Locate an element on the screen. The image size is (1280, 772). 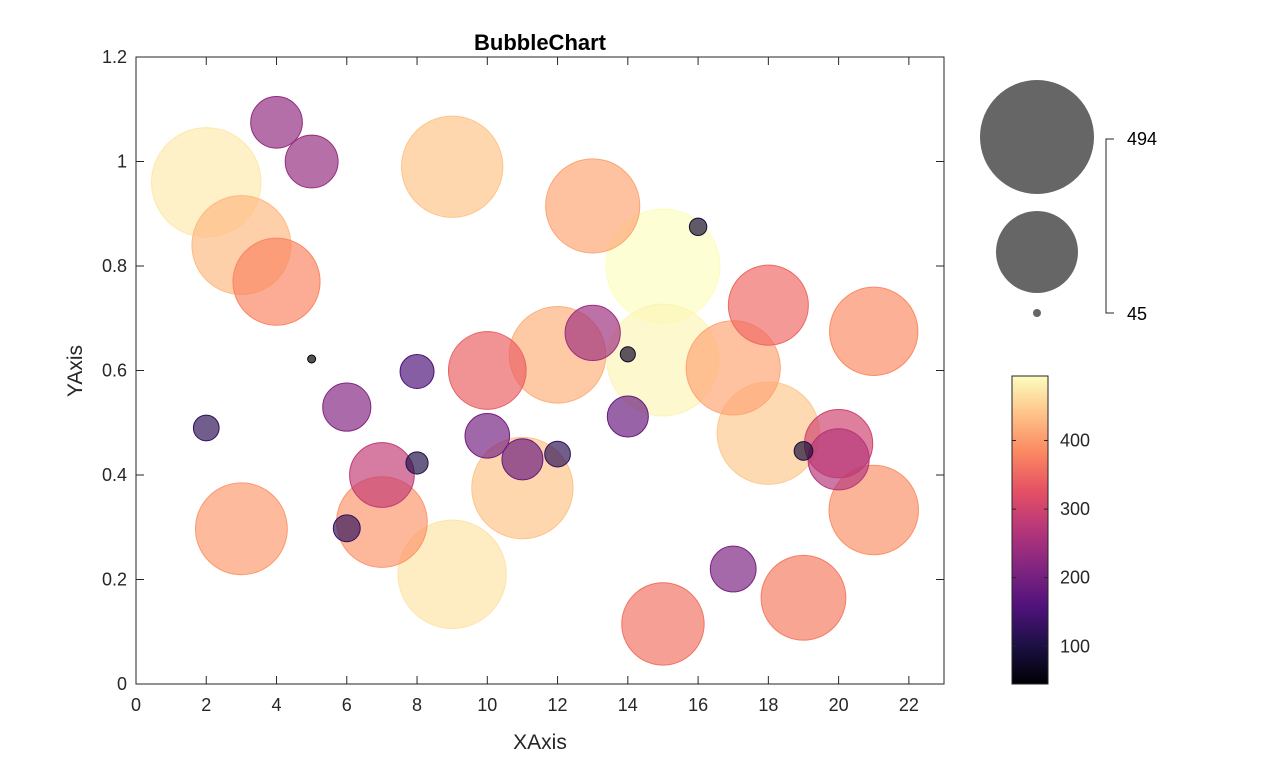
y-tick-label: 0.4 is located at coordinates (114, 475).